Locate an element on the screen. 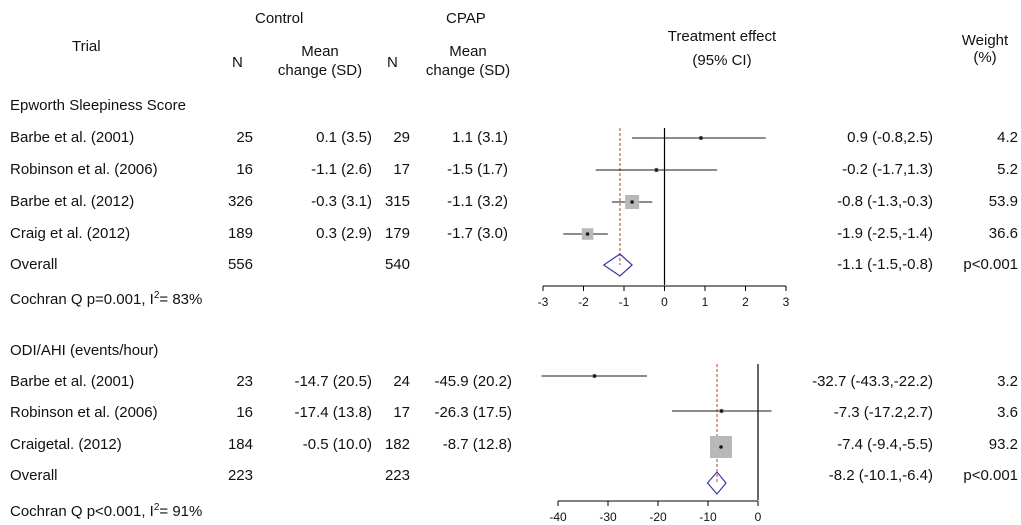 This screenshot has width=1021, height=525. ci-text: -0.8 (-1.3,-0.3) is located at coordinates (885, 201).